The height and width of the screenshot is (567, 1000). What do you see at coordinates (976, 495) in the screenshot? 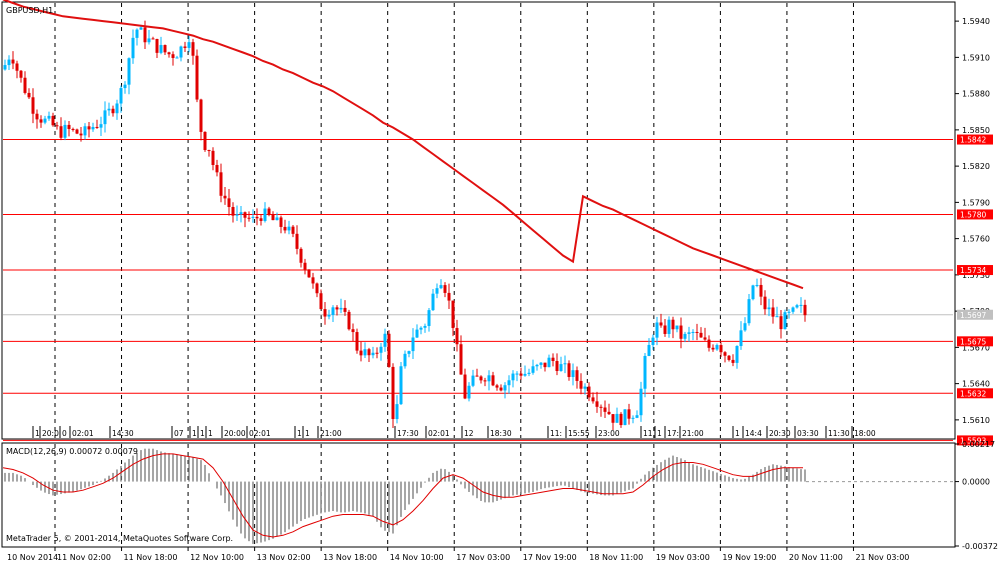
I see `macd-axis: 0.00217 0.0000 -0.00372` at bounding box center [976, 495].